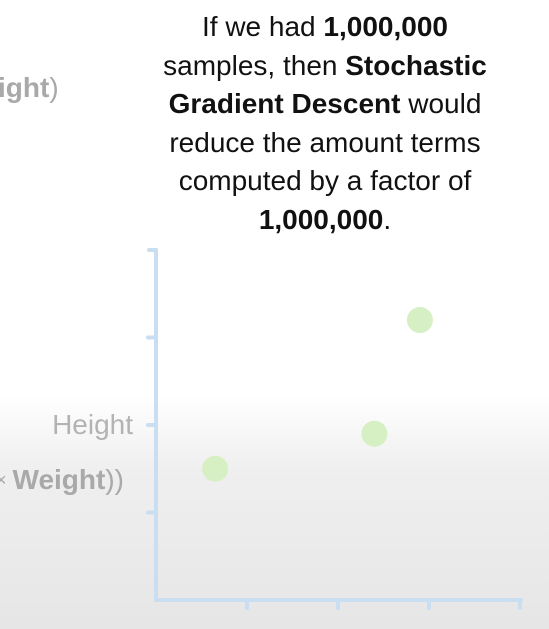  I want to click on caption-text-segment: would, so click(441, 103).